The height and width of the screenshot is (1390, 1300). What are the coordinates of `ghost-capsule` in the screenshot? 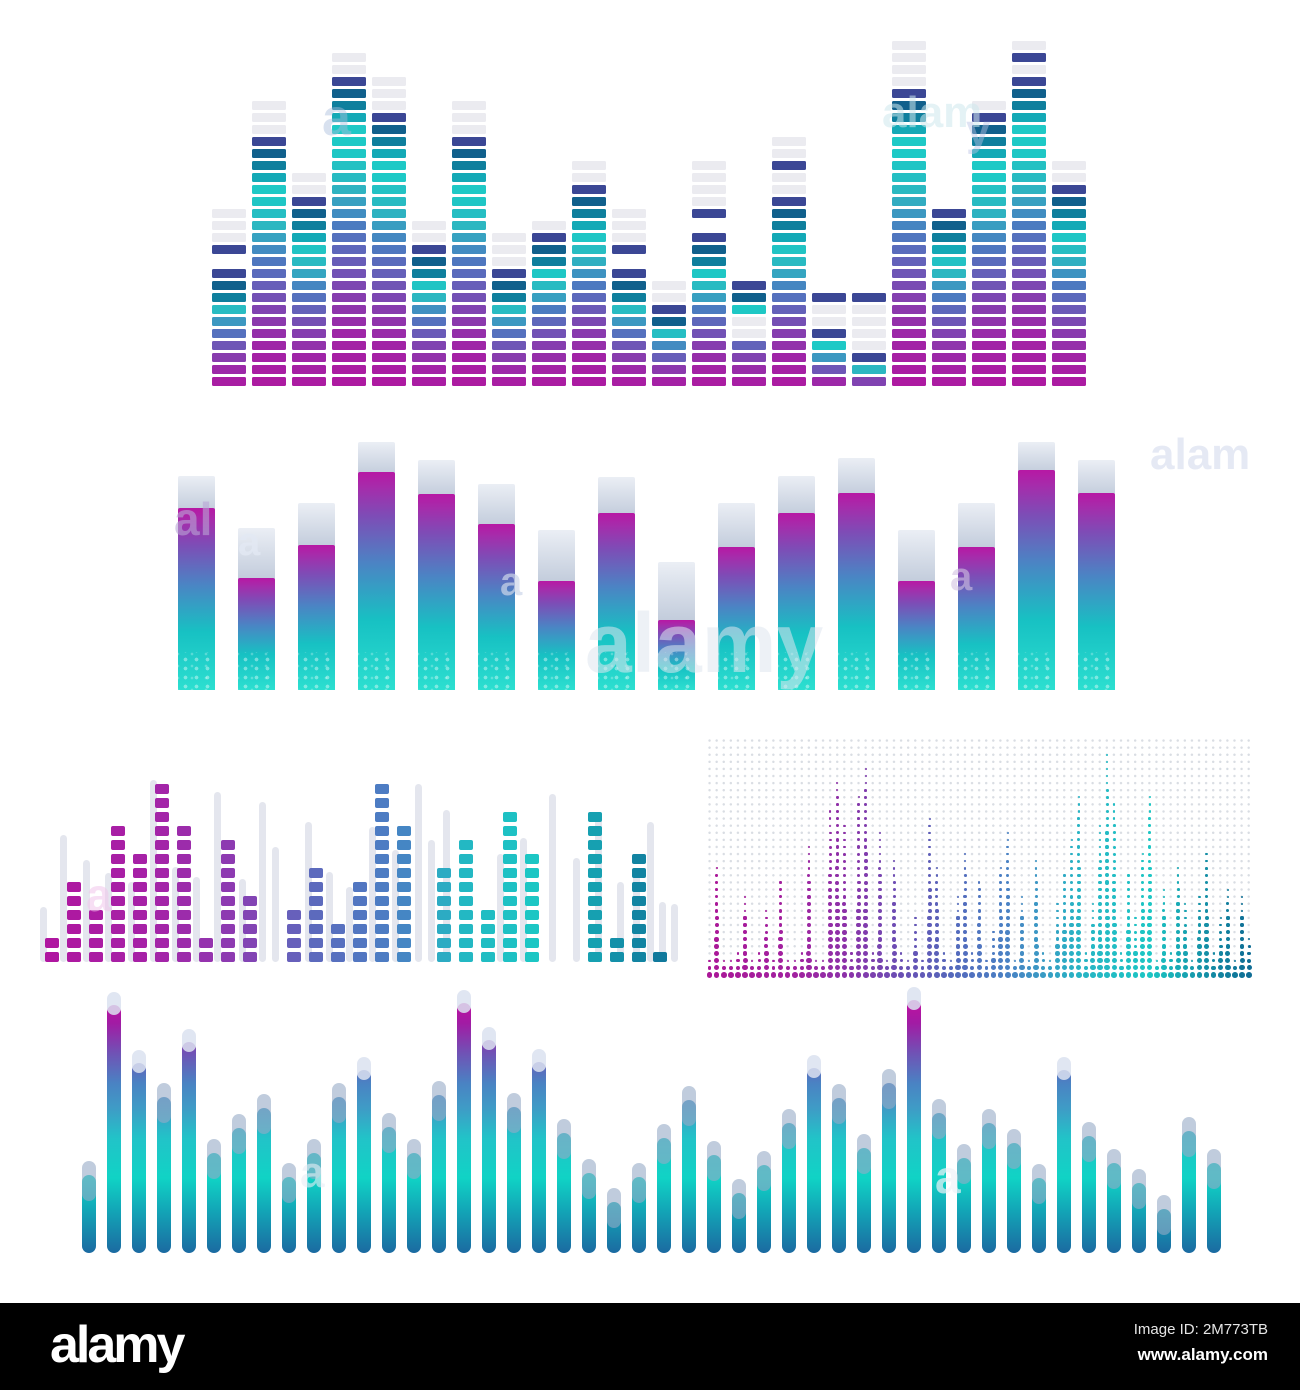 It's located at (329, 917).